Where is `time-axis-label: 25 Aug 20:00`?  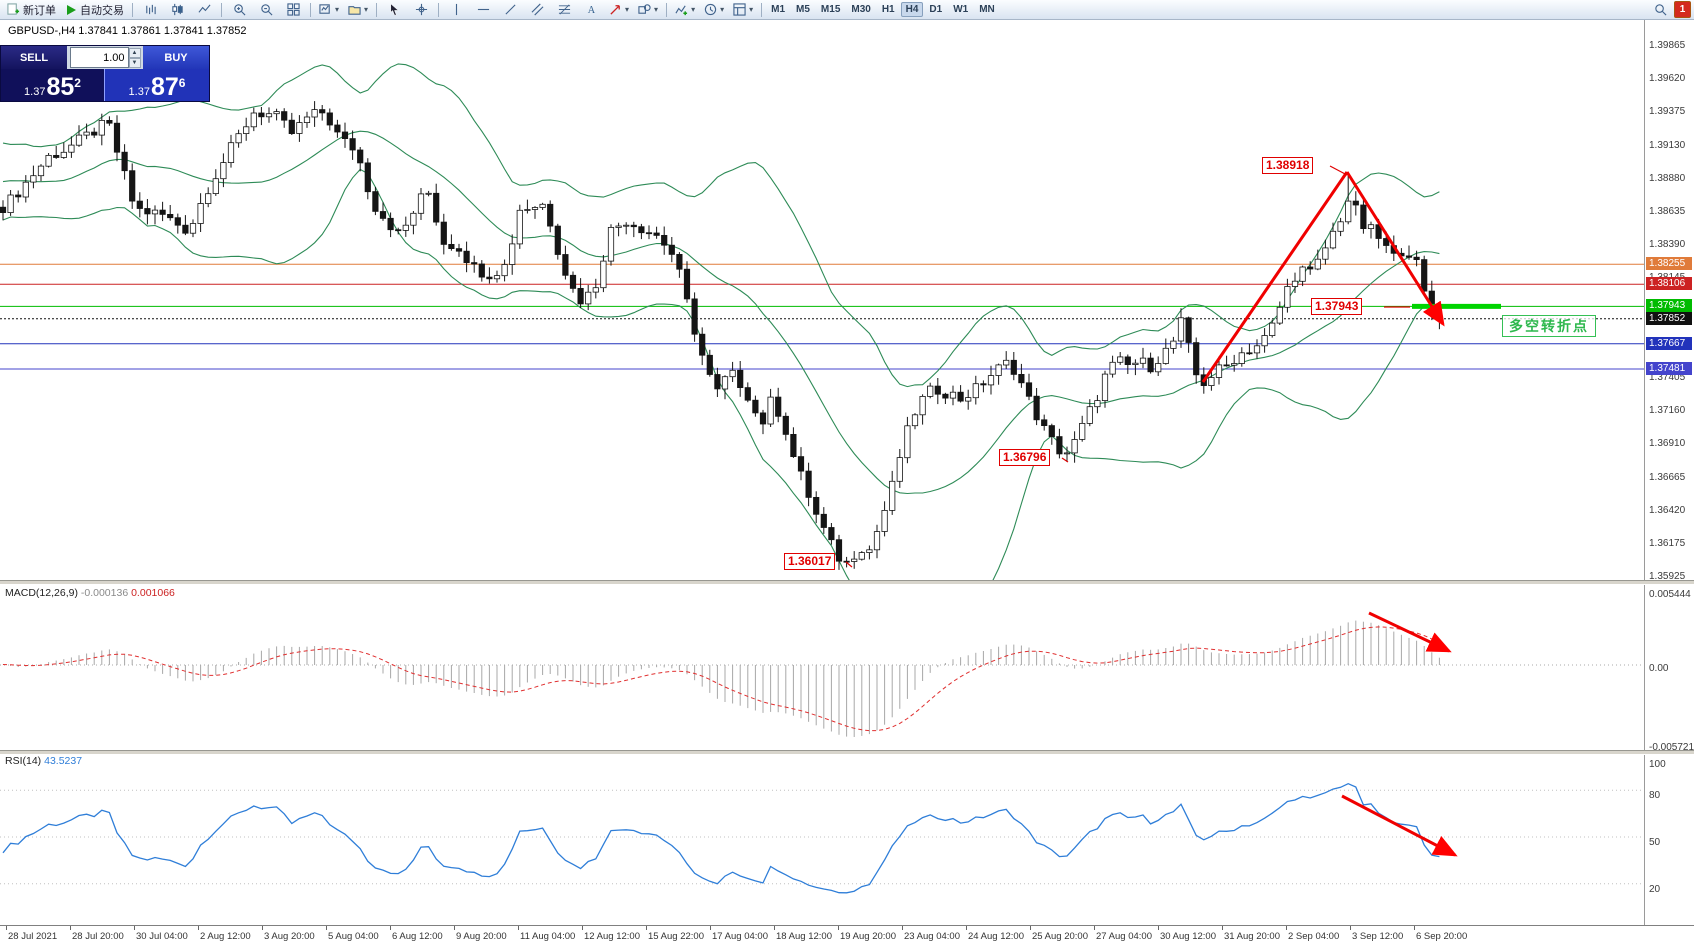
time-axis-label: 25 Aug 20:00 is located at coordinates (1060, 936).